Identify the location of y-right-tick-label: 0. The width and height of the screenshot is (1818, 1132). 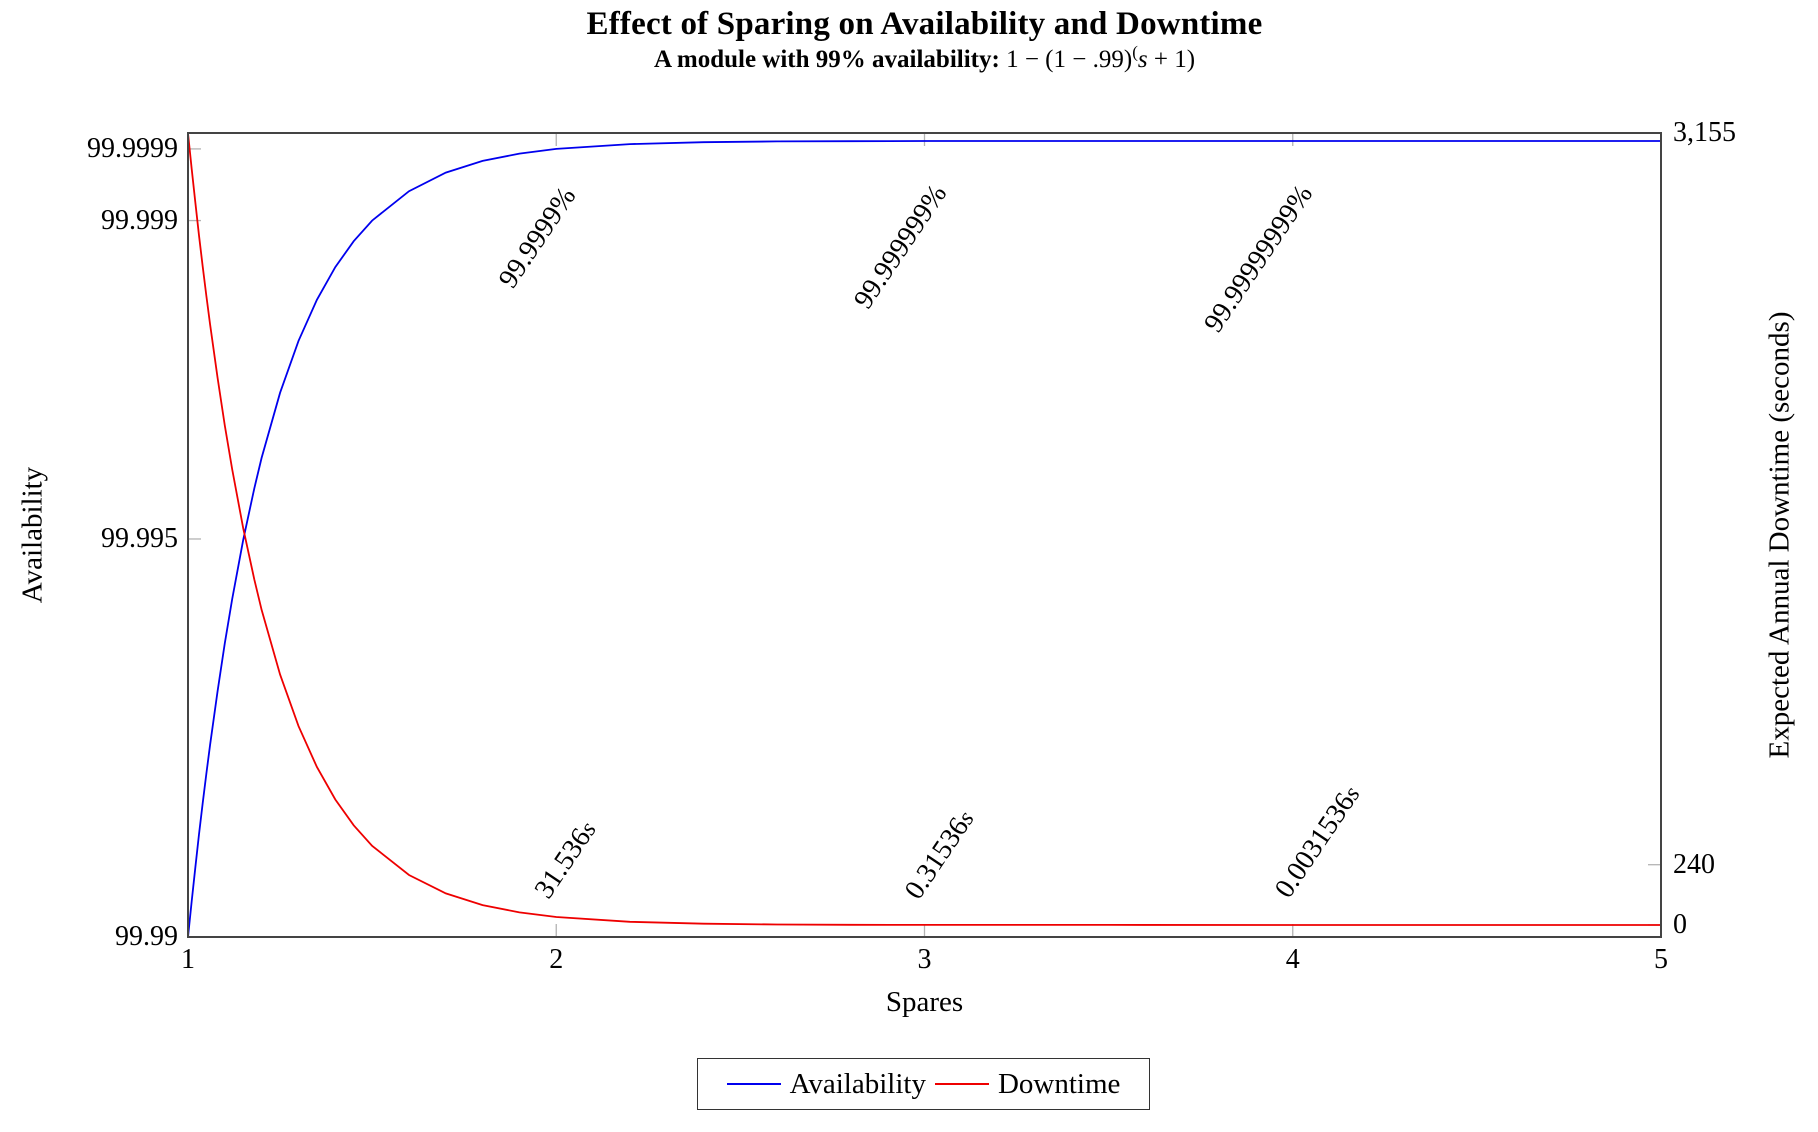
(1680, 924).